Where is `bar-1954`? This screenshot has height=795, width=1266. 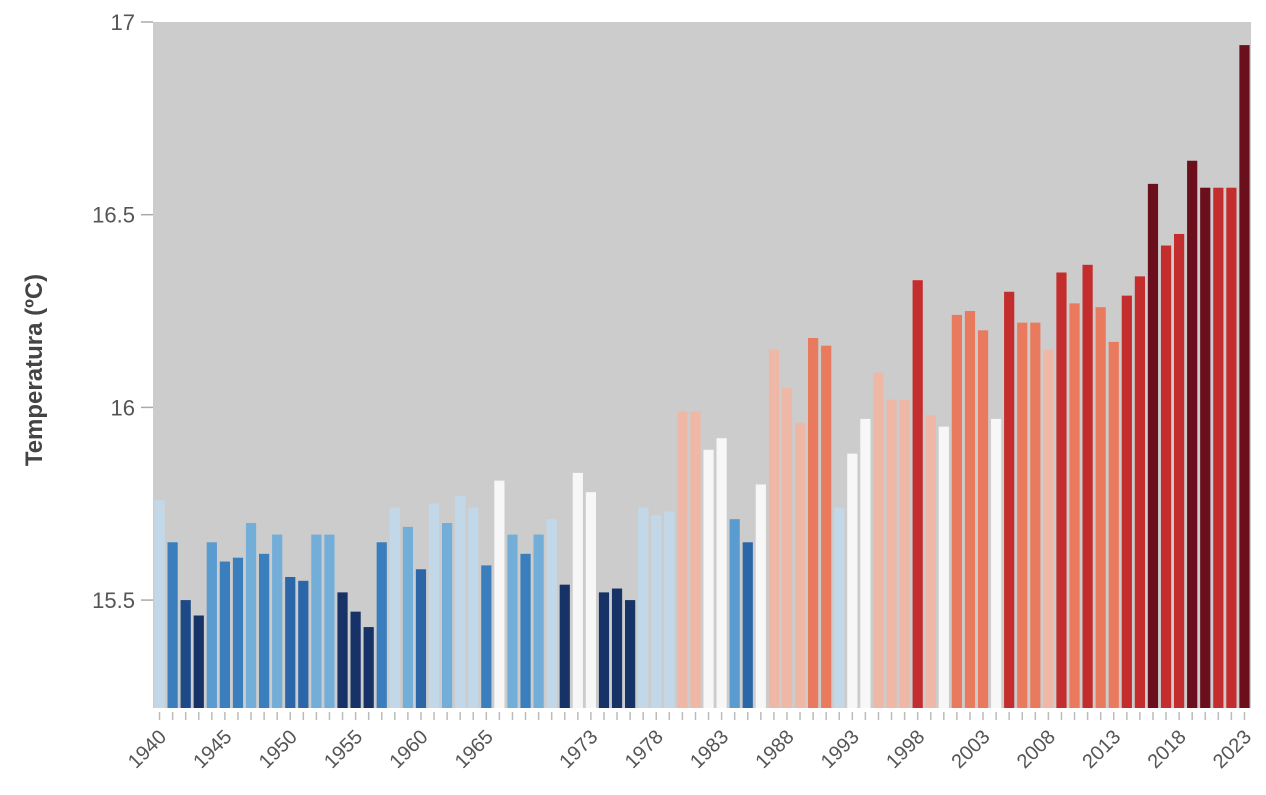 bar-1954 is located at coordinates (342, 650).